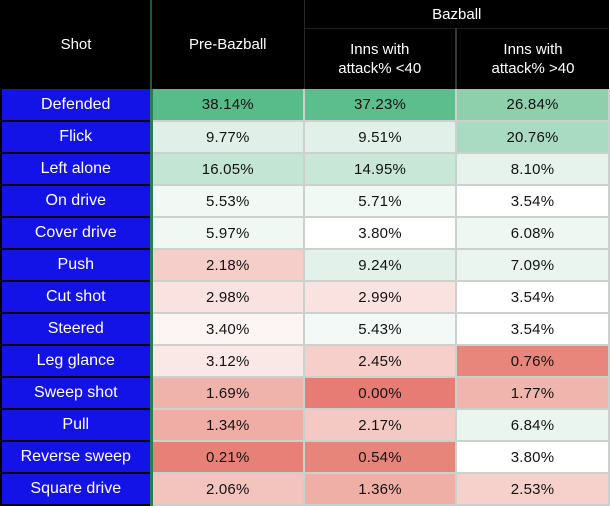  What do you see at coordinates (380, 457) in the screenshot?
I see `value-cell: 0.54%` at bounding box center [380, 457].